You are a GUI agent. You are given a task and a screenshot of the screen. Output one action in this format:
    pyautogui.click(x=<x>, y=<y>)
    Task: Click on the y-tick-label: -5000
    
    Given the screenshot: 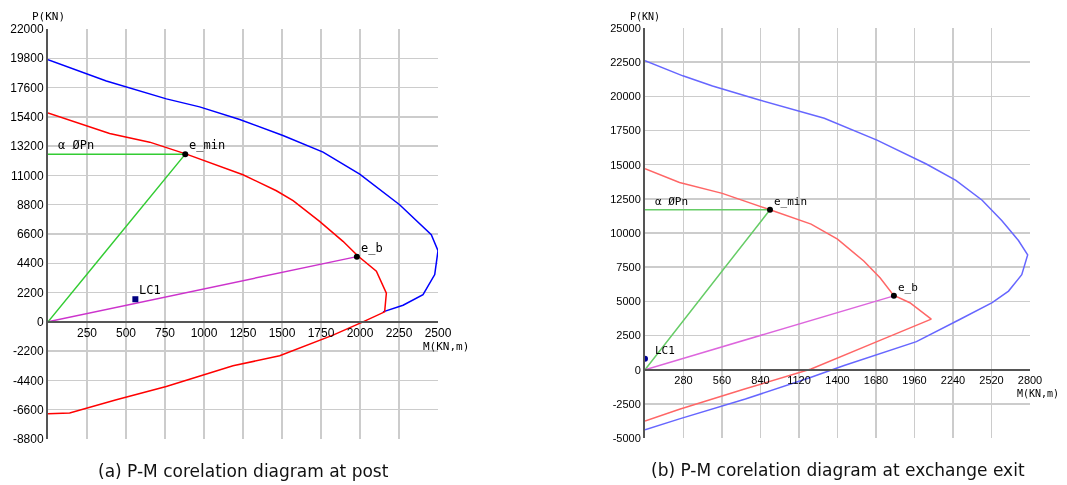 What is the action you would take?
    pyautogui.click(x=626, y=437)
    